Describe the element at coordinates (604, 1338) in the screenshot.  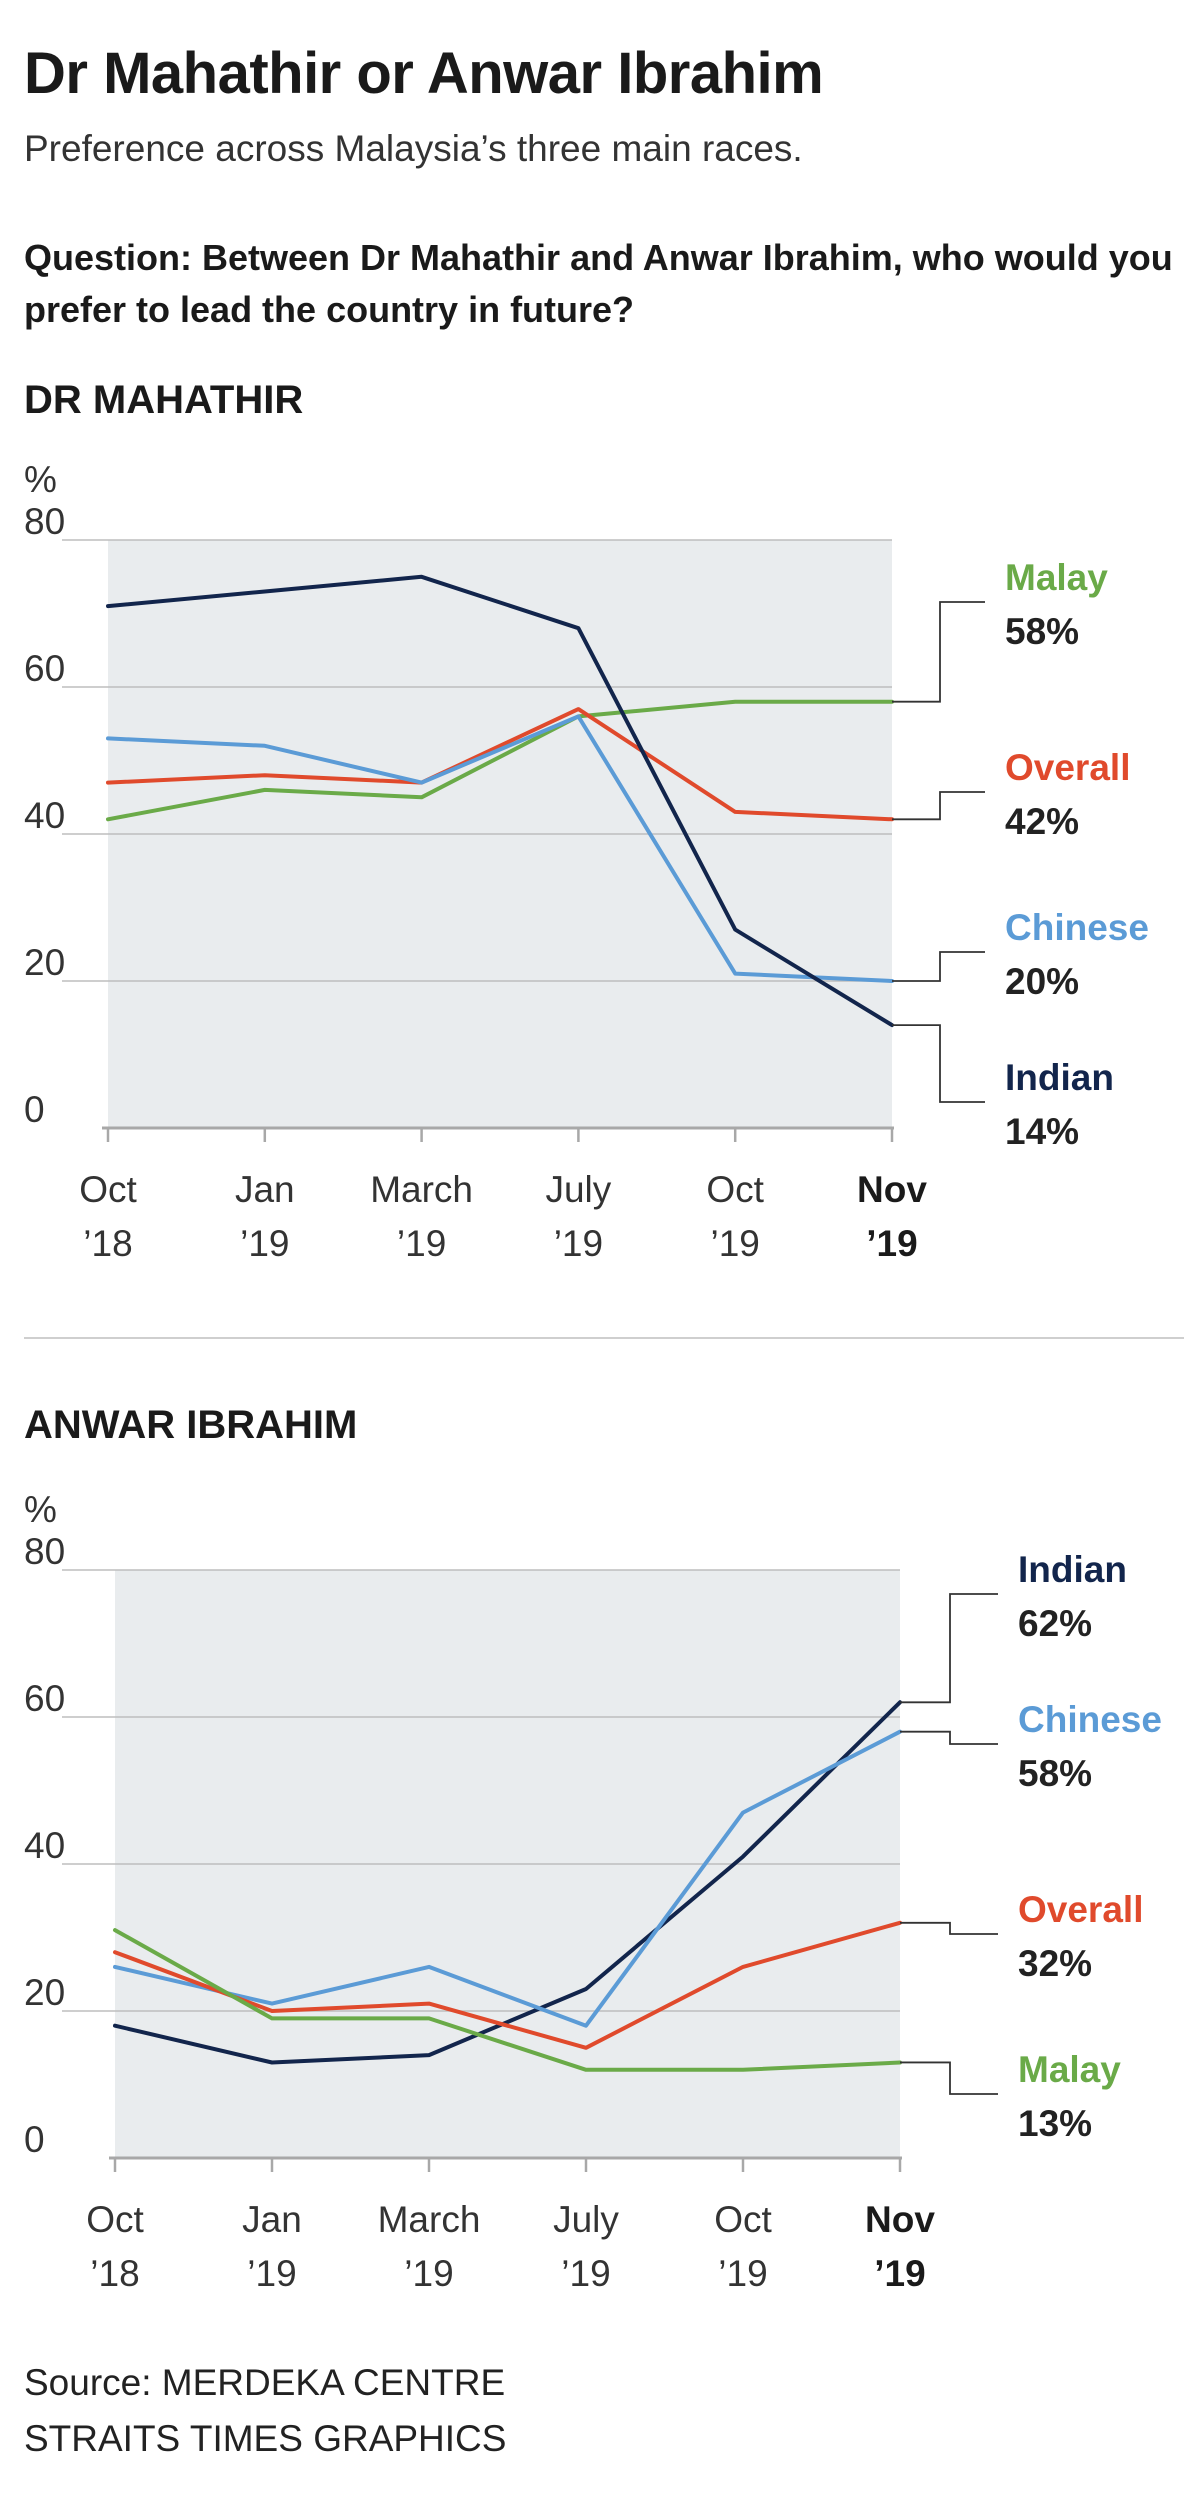
I see `section-divider` at that location.